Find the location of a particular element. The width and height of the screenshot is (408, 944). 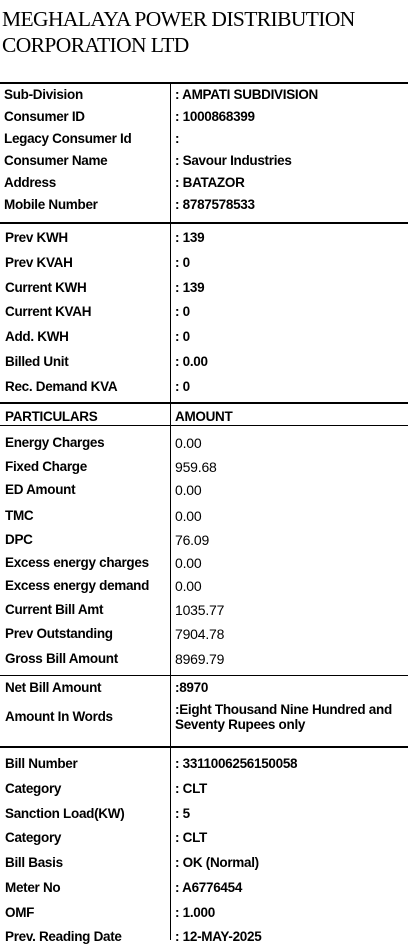

field-label: Sanction Load(KW) is located at coordinates (65, 813).